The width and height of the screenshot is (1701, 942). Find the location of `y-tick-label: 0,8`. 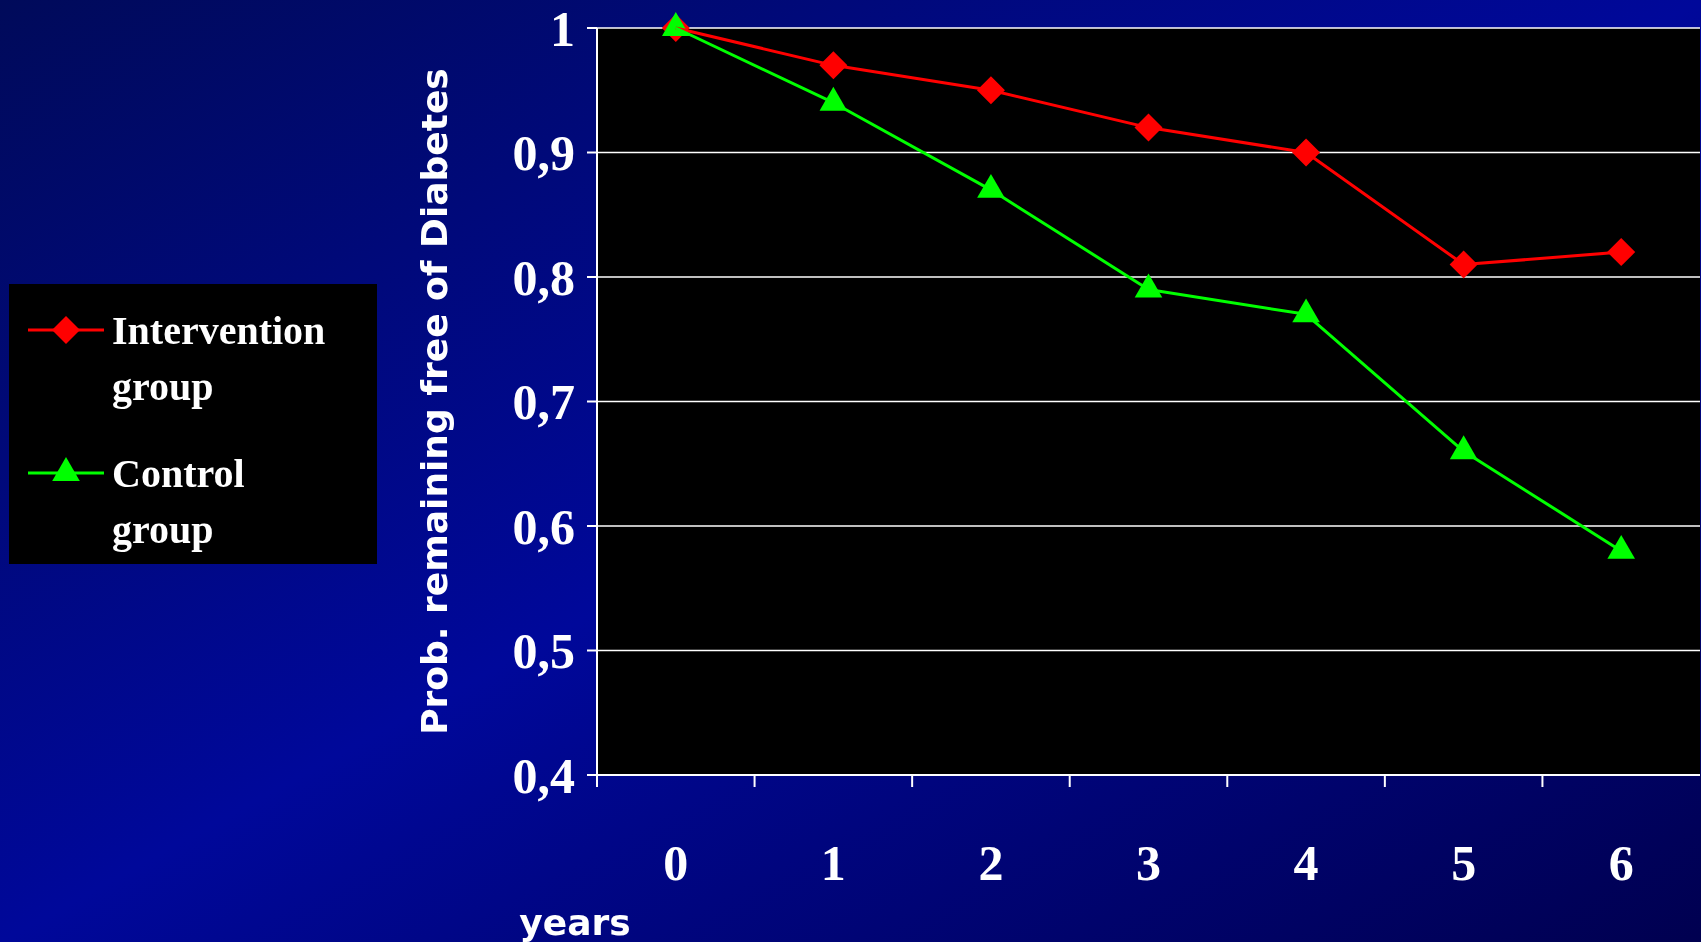

y-tick-label: 0,8 is located at coordinates (543, 277).